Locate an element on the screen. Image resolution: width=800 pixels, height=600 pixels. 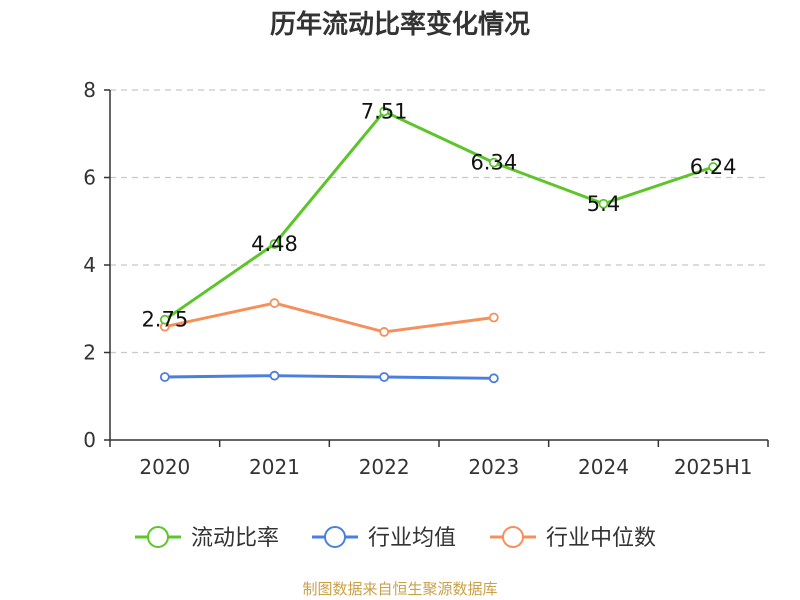
legend-label: 流动比率 is located at coordinates (235, 538).